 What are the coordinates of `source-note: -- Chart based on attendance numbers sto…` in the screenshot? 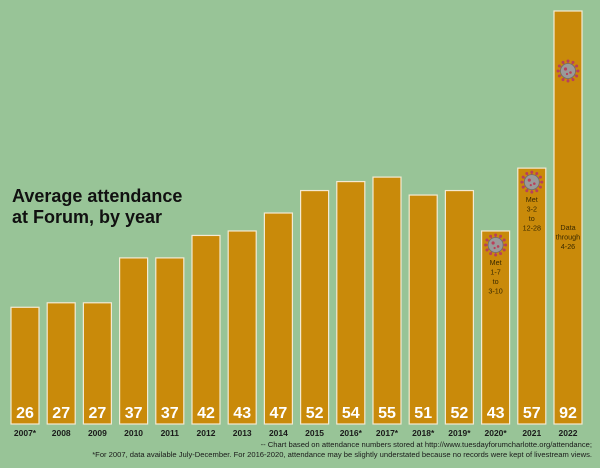 It's located at (426, 444).